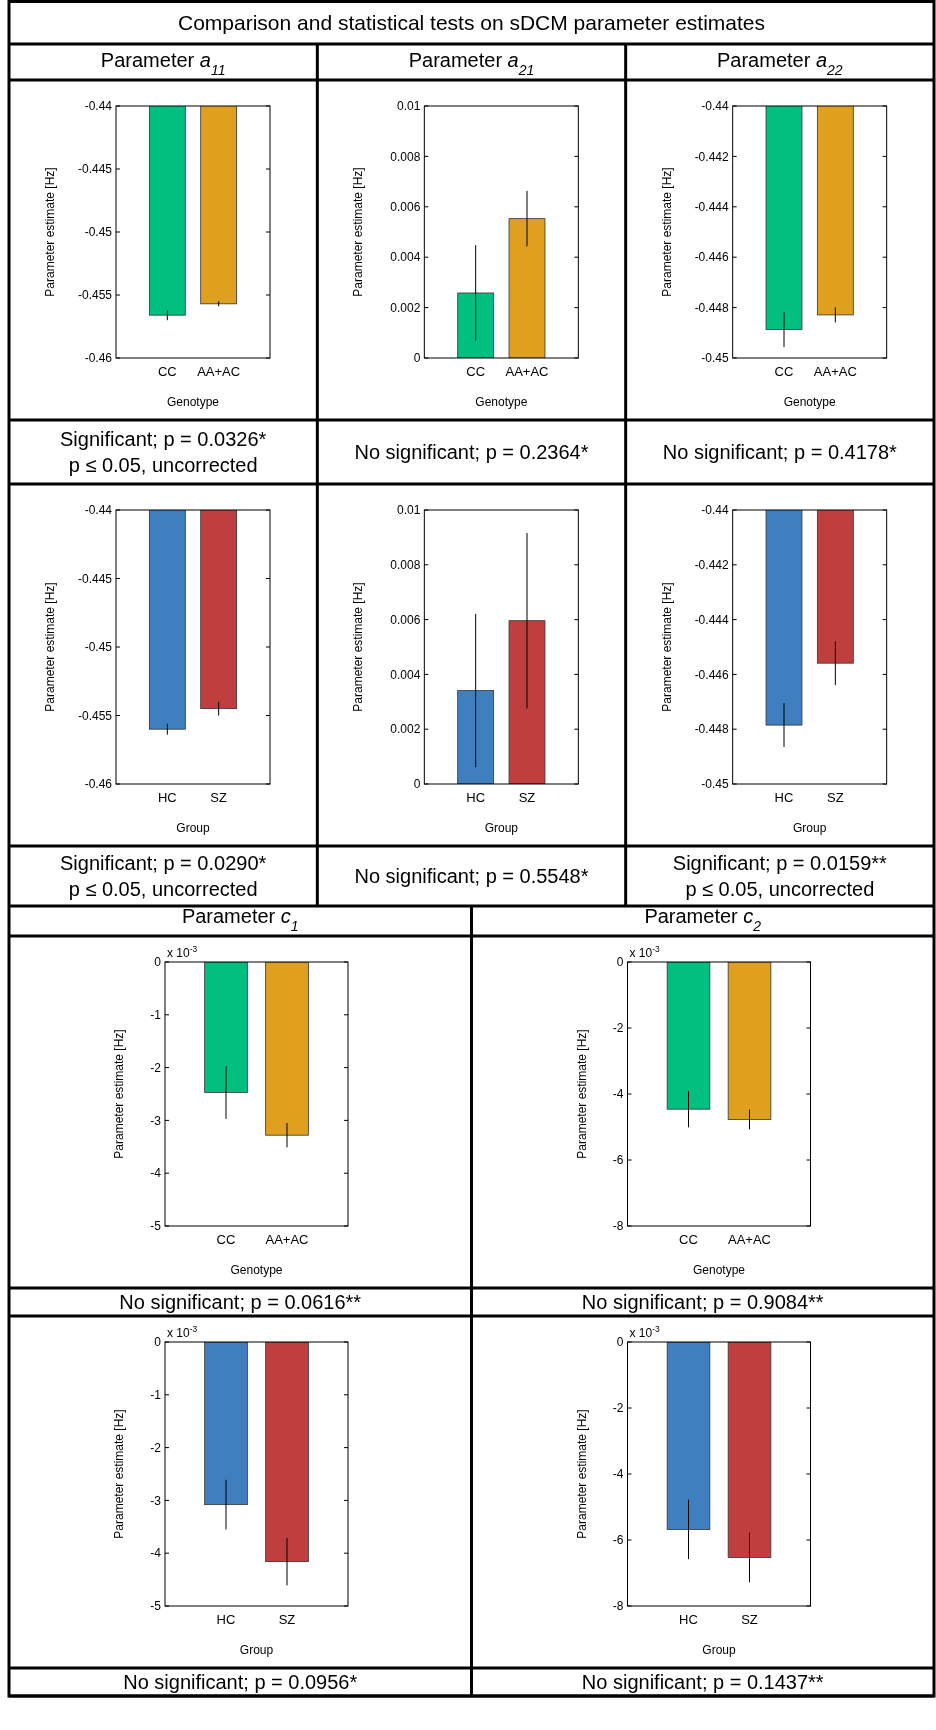 The height and width of the screenshot is (1730, 936). What do you see at coordinates (163, 63) in the screenshot?
I see `chart-subtitle: Parameter a$_{11}$` at bounding box center [163, 63].